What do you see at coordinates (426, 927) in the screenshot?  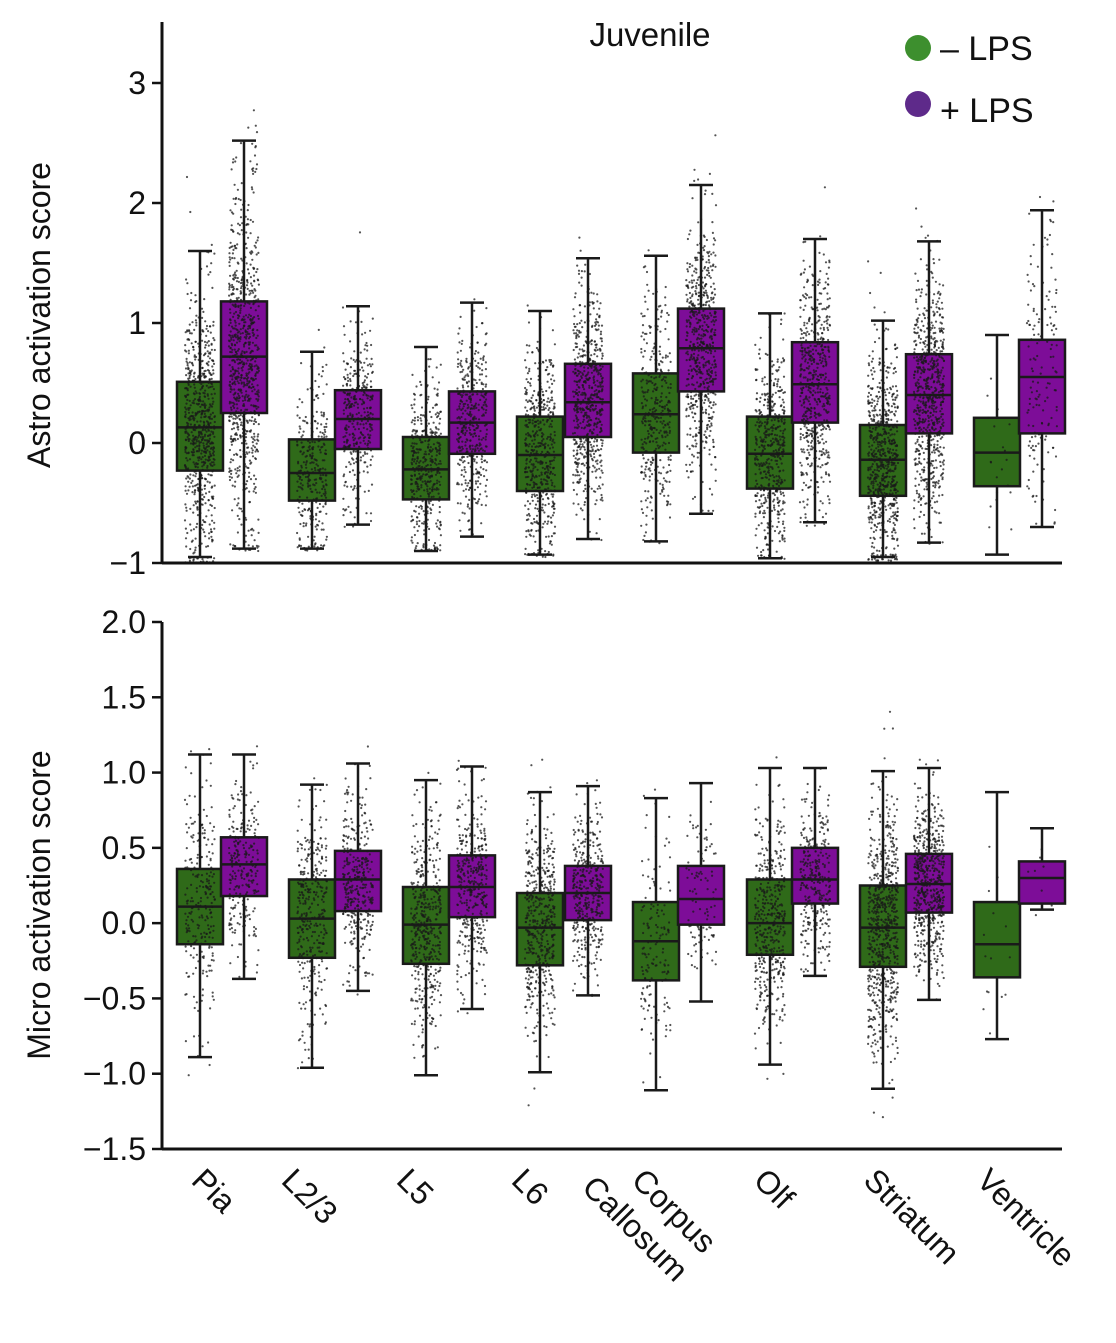 I see `micro-box-l5-minus-lps` at bounding box center [426, 927].